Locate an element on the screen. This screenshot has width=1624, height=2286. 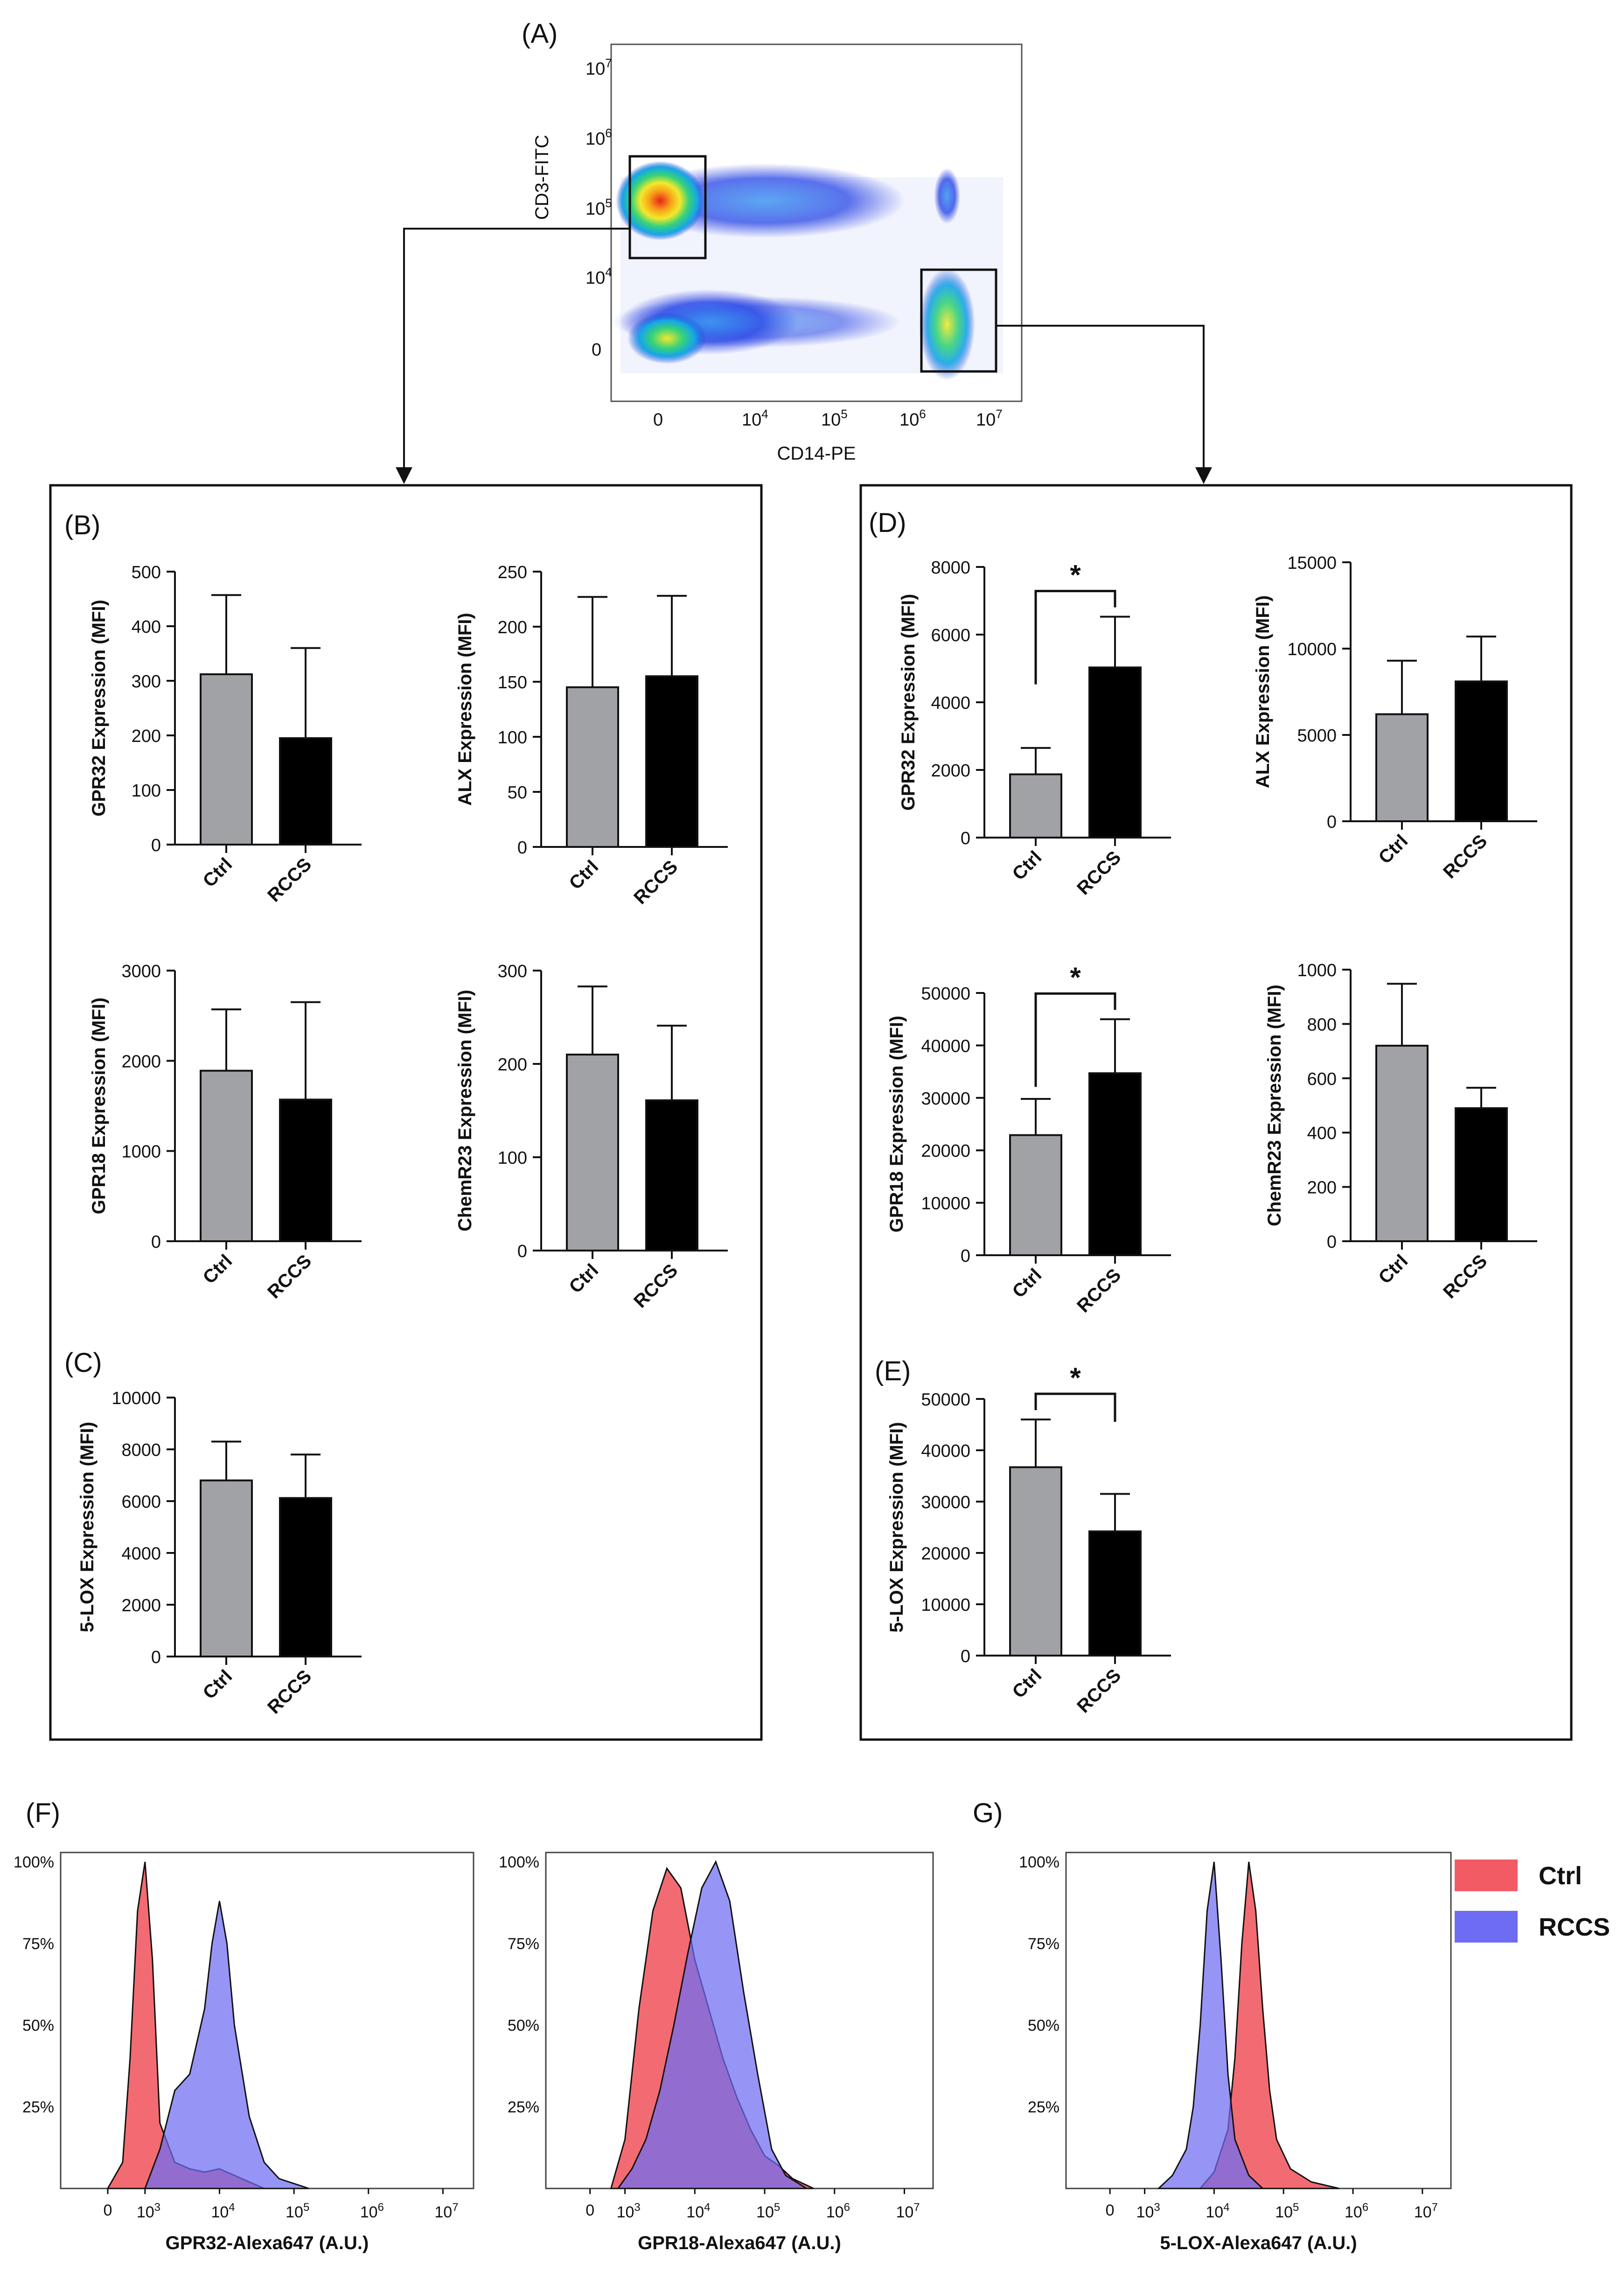
legend-label-ctrl: Ctrl is located at coordinates (1560, 1876).